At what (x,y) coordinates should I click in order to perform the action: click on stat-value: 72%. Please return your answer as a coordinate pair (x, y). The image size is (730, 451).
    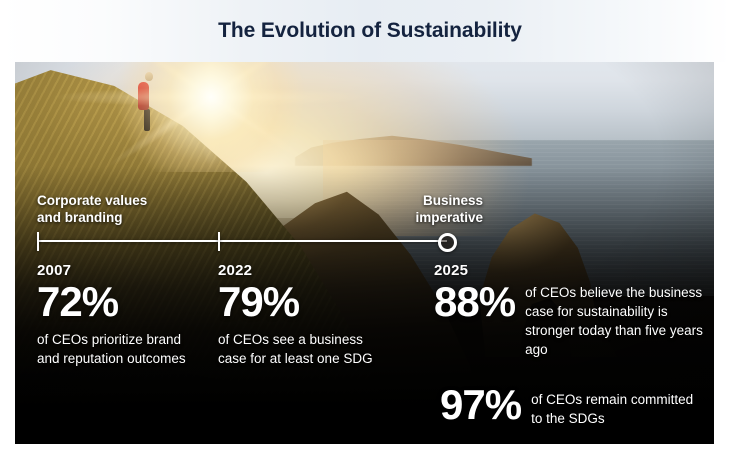
    Looking at the image, I should click on (78, 301).